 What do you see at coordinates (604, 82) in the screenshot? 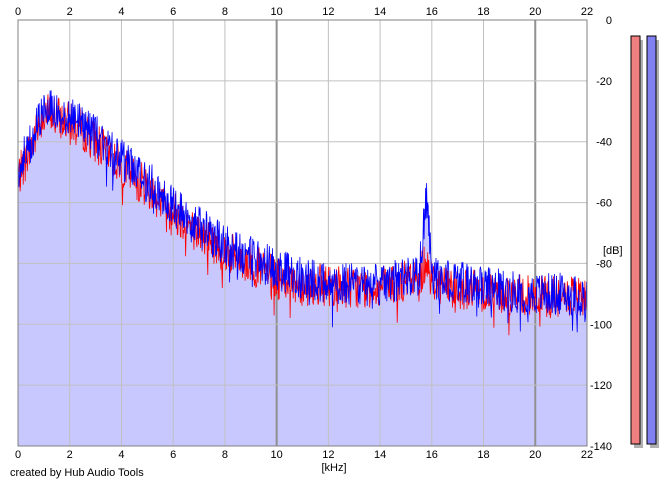
I see `y-tick-label: -20` at bounding box center [604, 82].